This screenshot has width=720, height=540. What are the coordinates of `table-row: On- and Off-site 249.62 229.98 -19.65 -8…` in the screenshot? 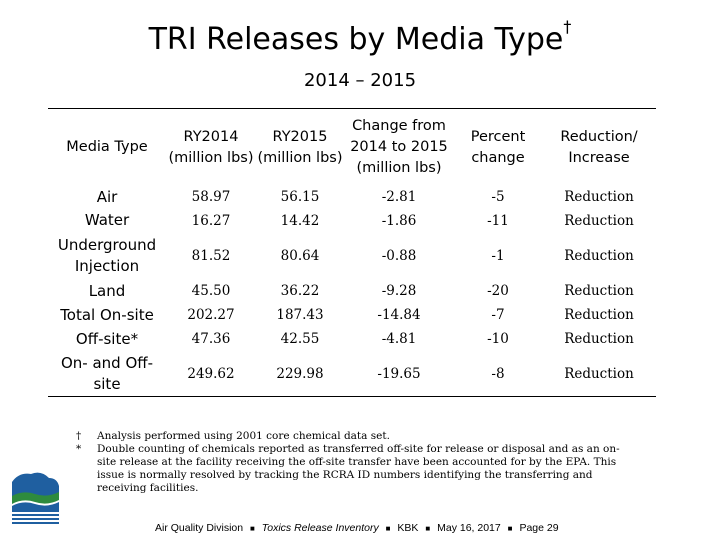 It's located at (352, 374).